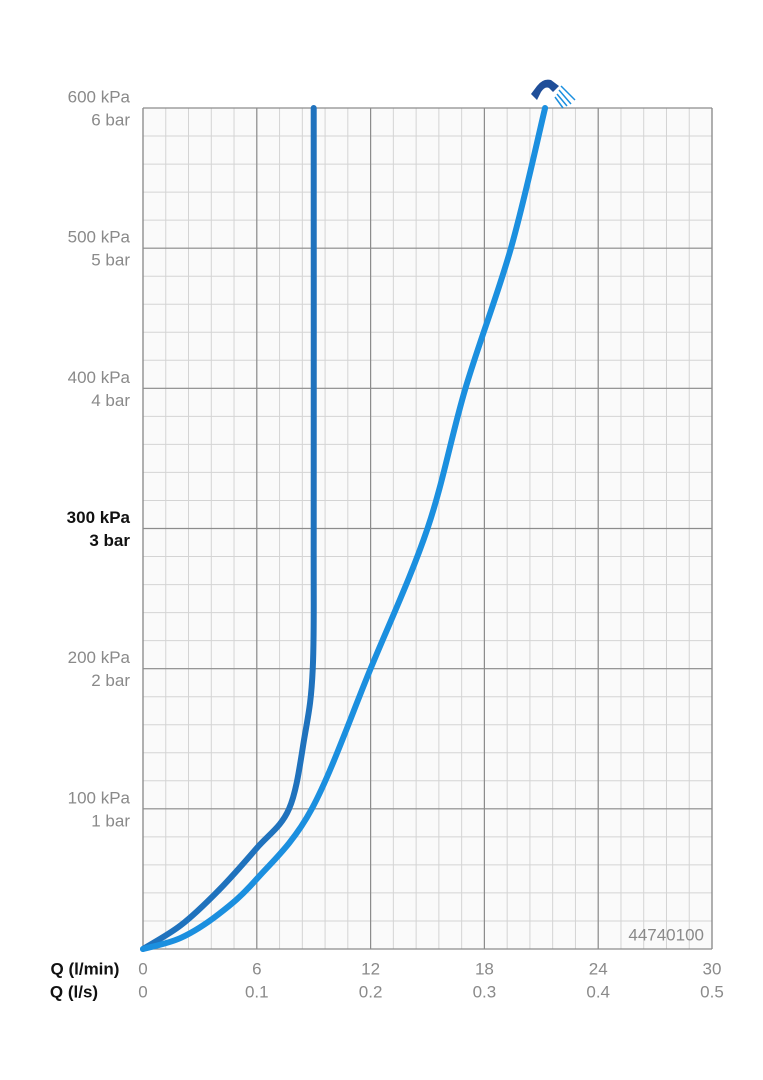  I want to click on annotation: 44740100, so click(666, 934).